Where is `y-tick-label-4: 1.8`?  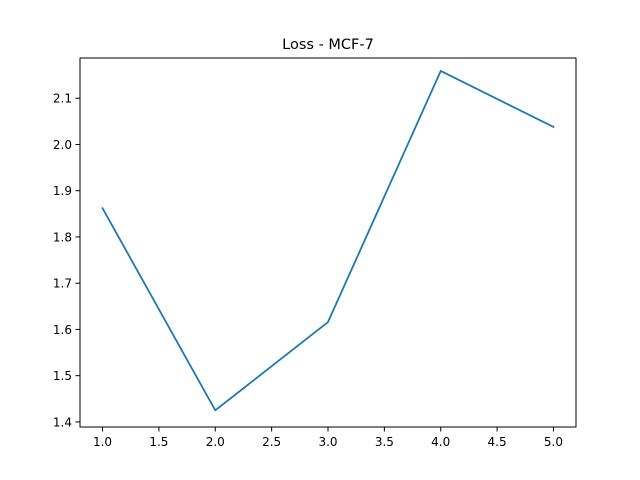
y-tick-label-4: 1.8 is located at coordinates (62, 237).